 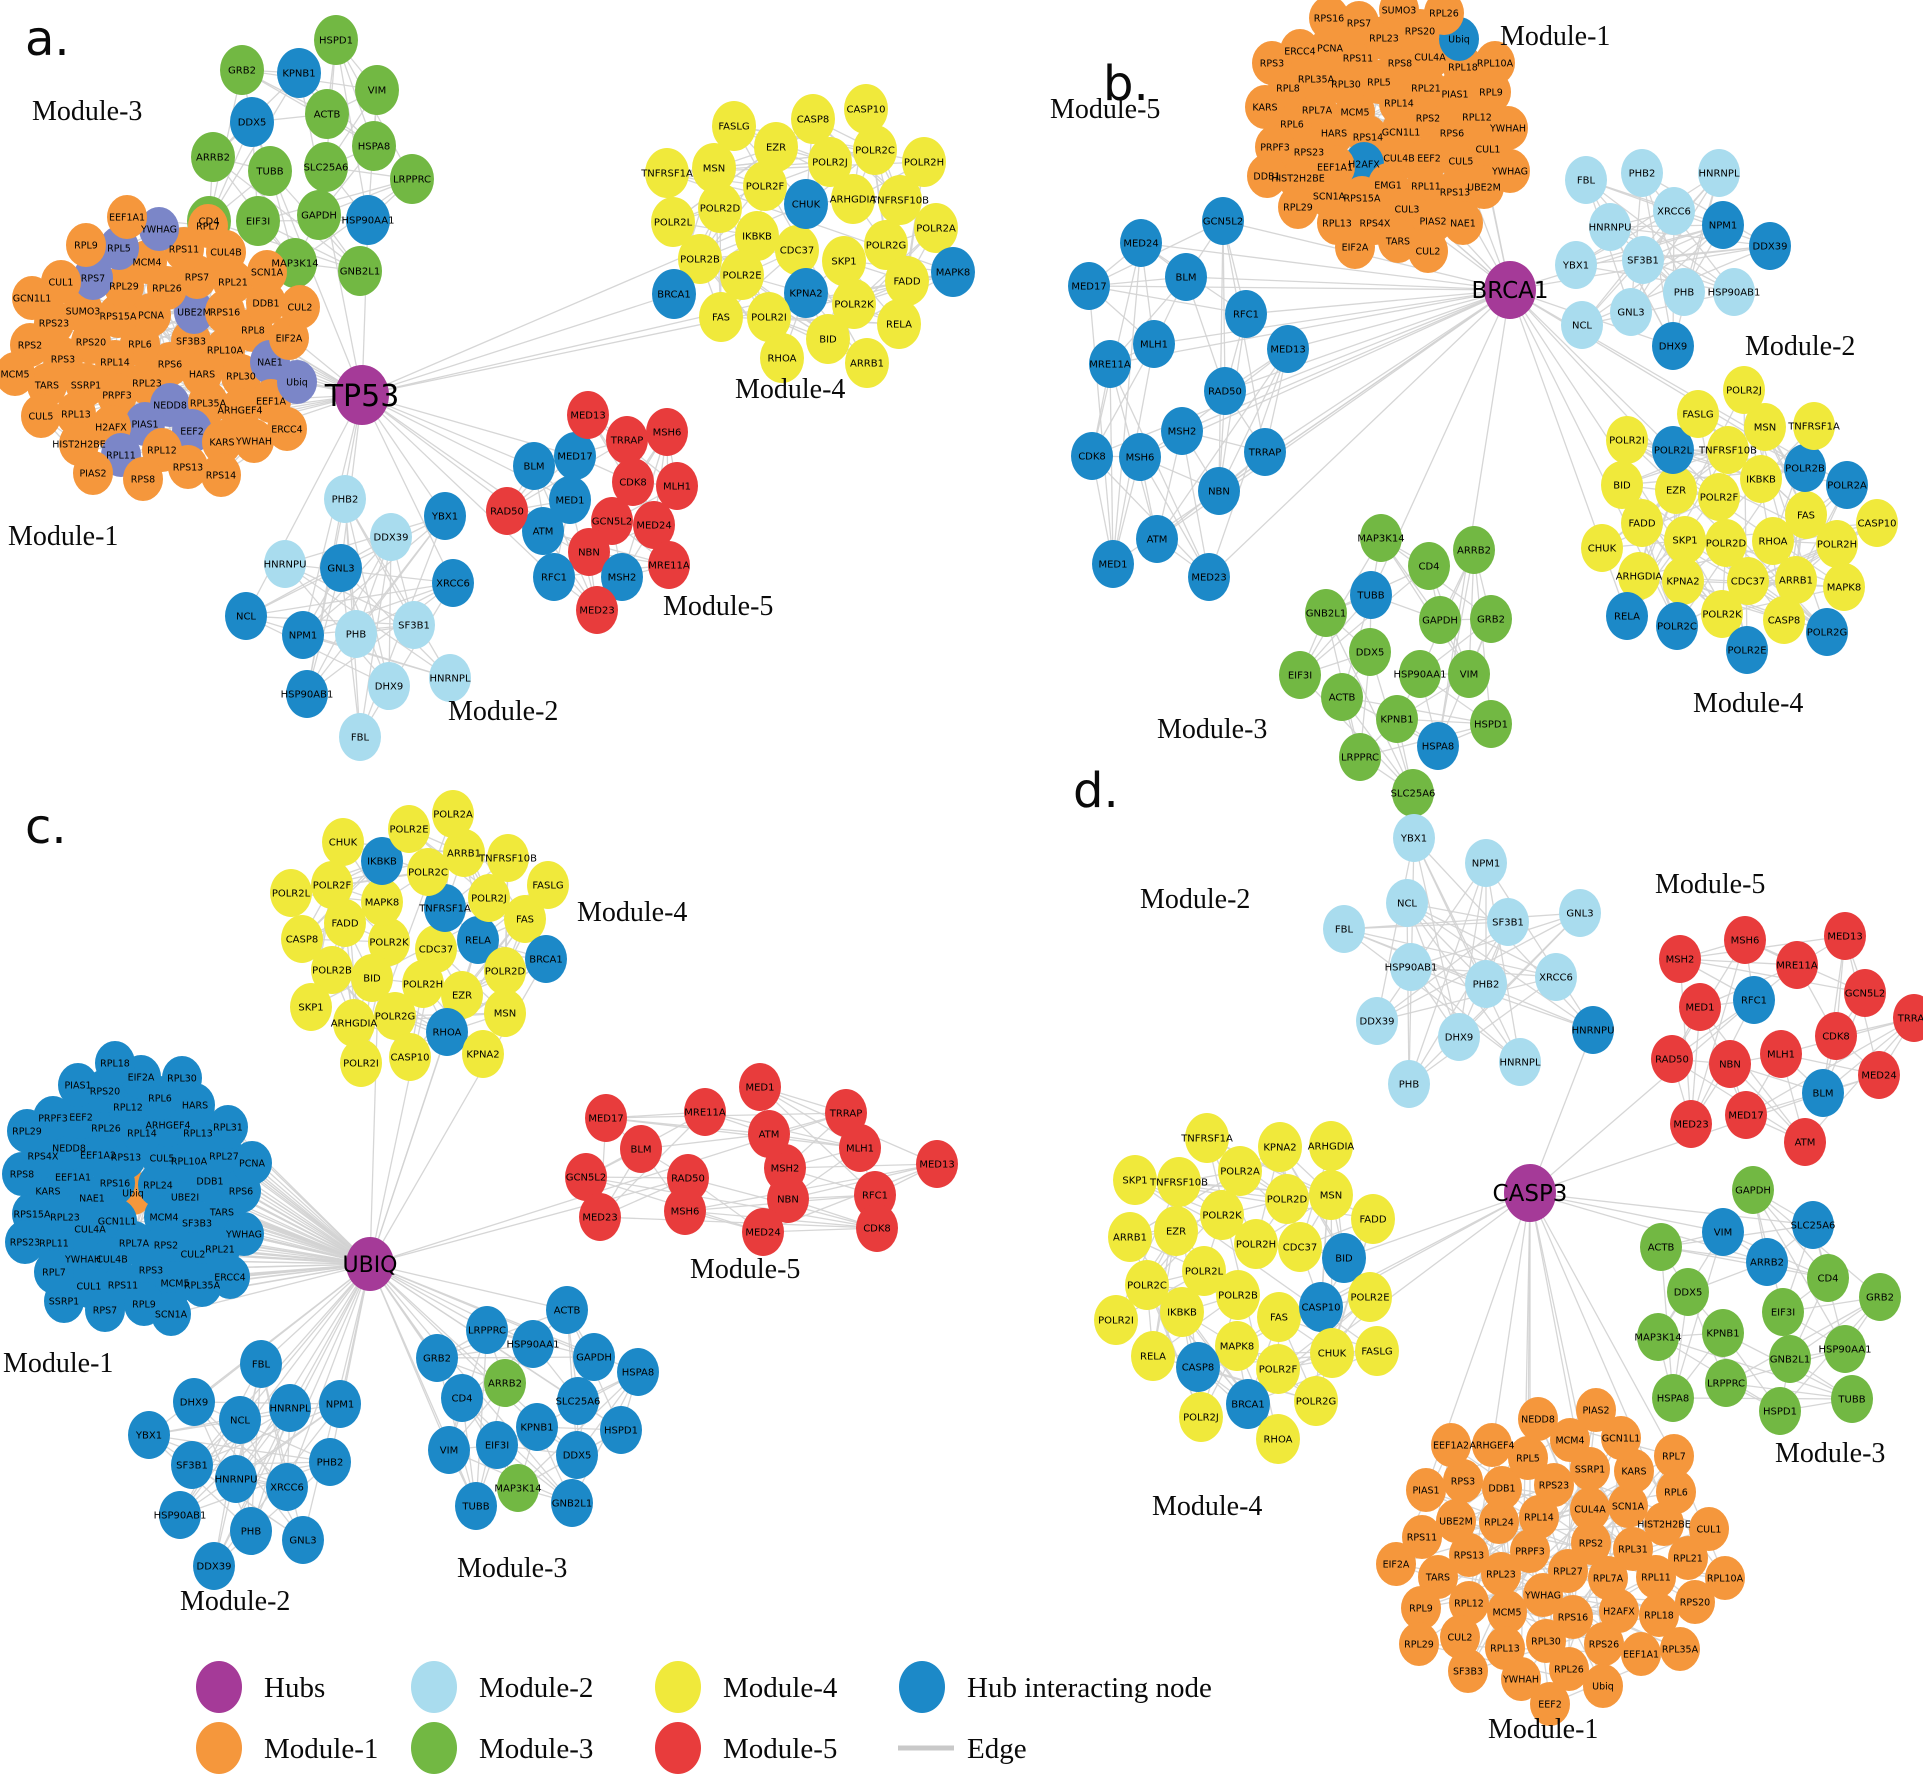 I want to click on node-ATM, so click(x=1805, y=1142).